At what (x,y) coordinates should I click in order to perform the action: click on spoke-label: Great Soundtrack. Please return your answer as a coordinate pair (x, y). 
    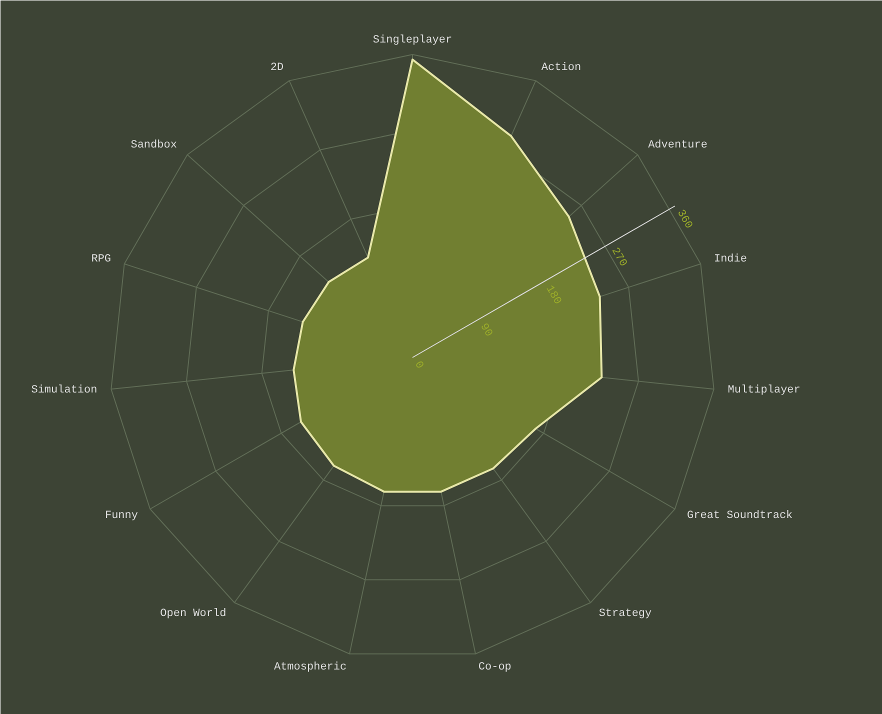
    Looking at the image, I should click on (740, 516).